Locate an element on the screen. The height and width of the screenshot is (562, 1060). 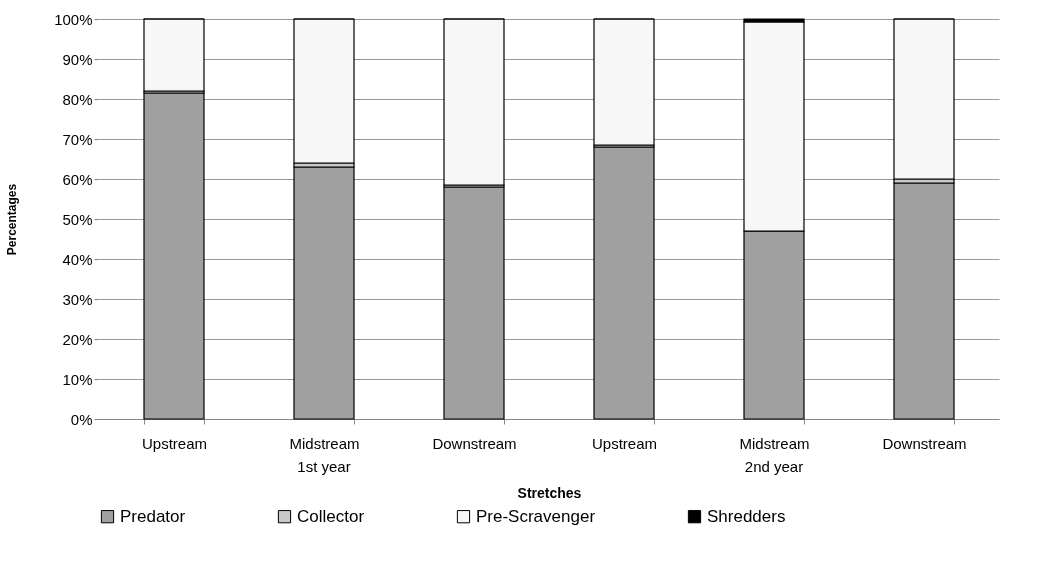
y-tick-label: 90% is located at coordinates (77, 59).